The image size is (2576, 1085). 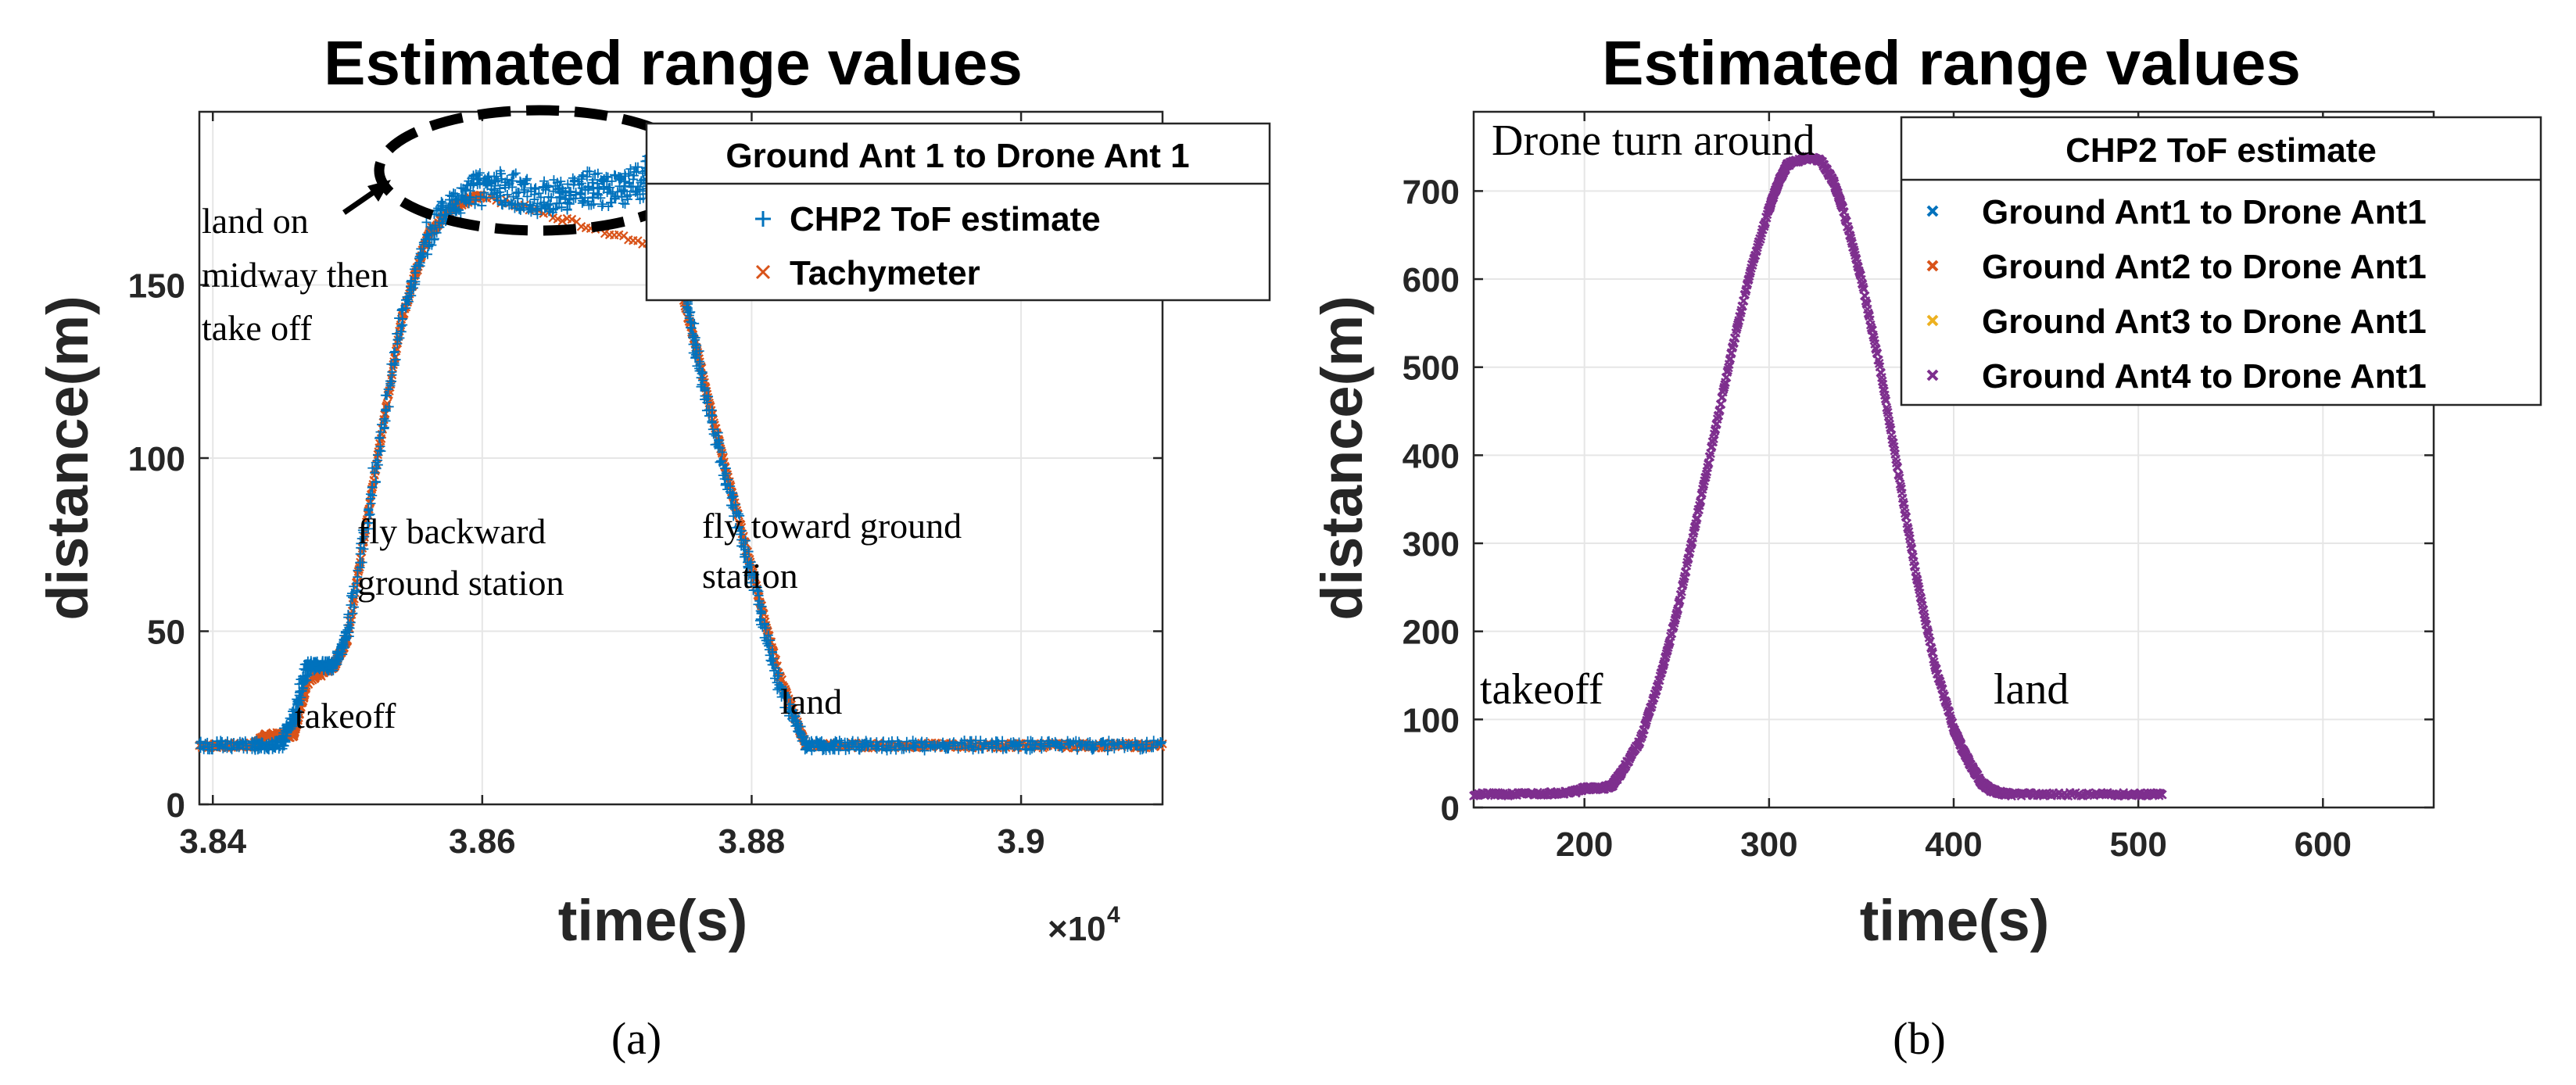 What do you see at coordinates (359, 569) in the screenshot?
I see `tachymeter-point` at bounding box center [359, 569].